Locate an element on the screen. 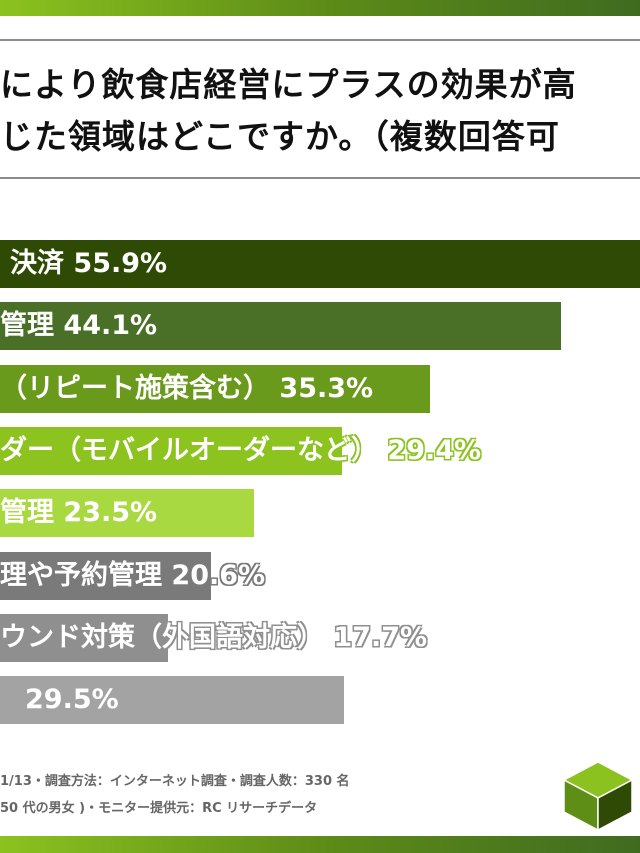  category-label: 決済 is located at coordinates (42, 263).